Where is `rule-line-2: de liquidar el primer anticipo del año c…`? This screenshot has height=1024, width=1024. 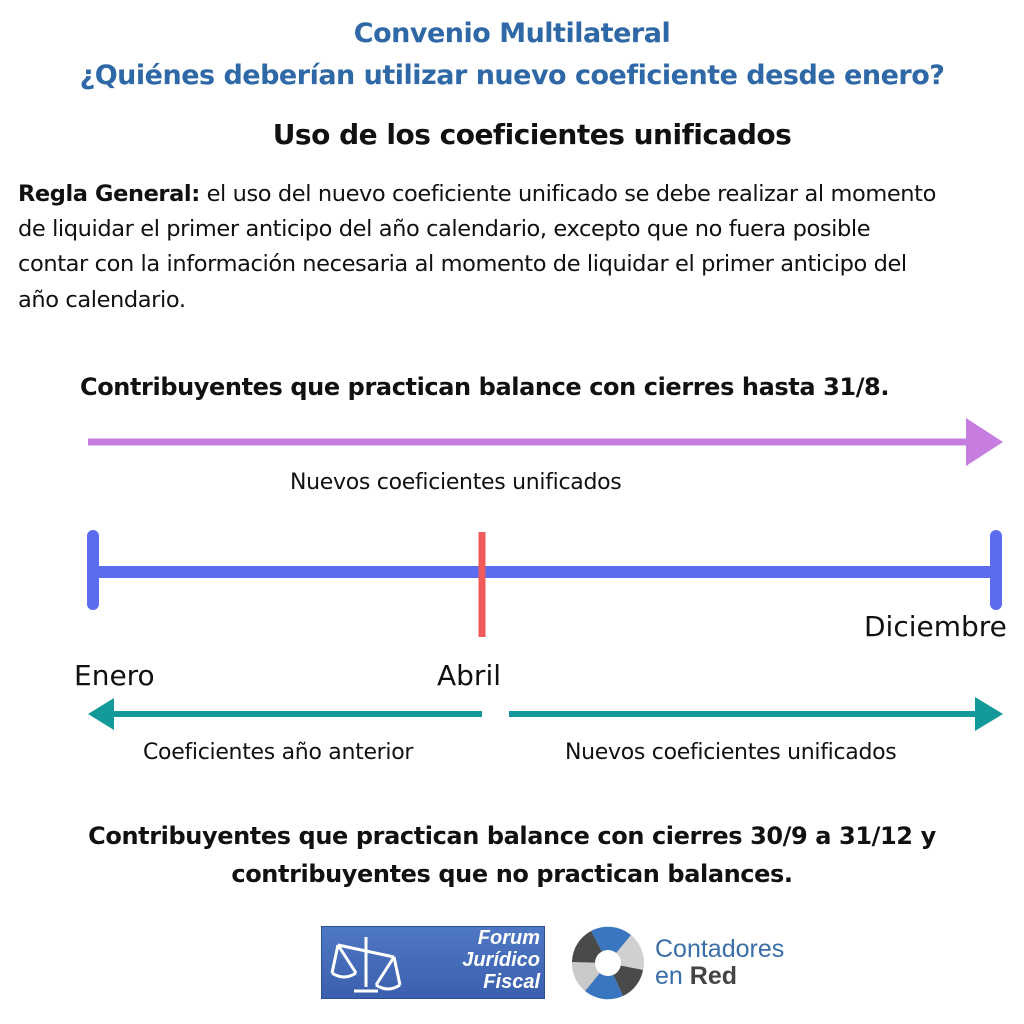
rule-line-2: de liquidar el primer anticipo del año c… is located at coordinates (444, 229).